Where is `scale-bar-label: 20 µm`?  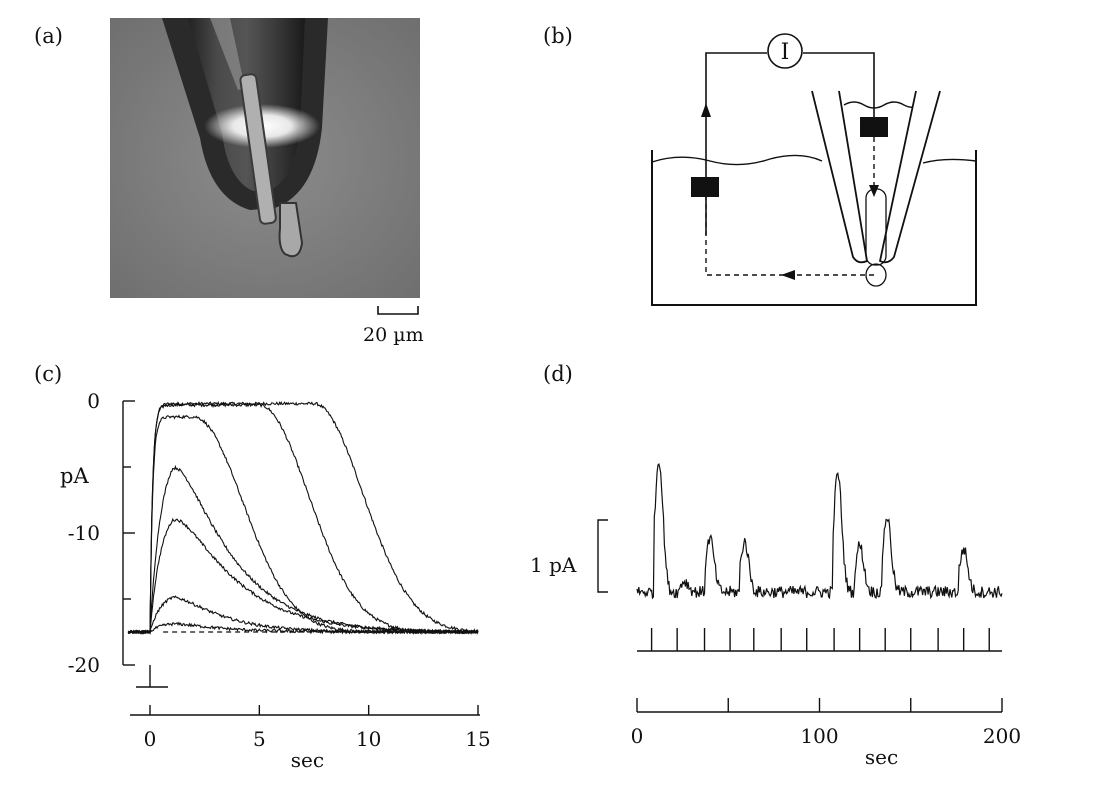
scale-bar-label: 20 µm is located at coordinates (393, 335).